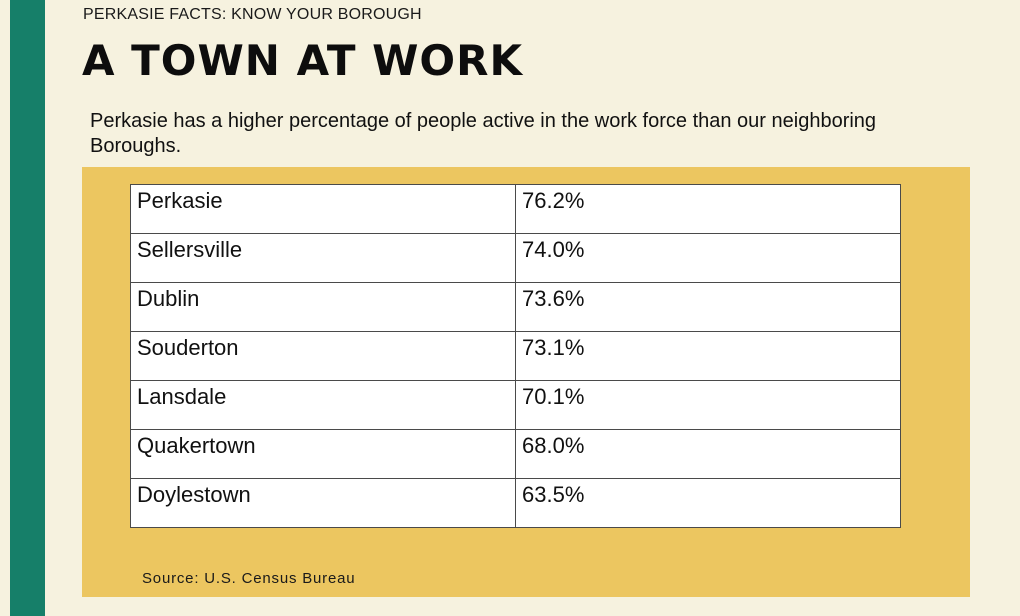  What do you see at coordinates (708, 503) in the screenshot?
I see `percent-cell: 63.5%` at bounding box center [708, 503].